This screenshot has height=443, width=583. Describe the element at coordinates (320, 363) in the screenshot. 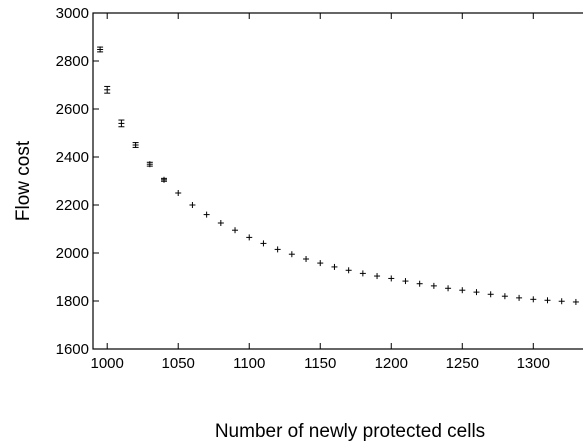

I see `x-tick-label: 1150` at that location.